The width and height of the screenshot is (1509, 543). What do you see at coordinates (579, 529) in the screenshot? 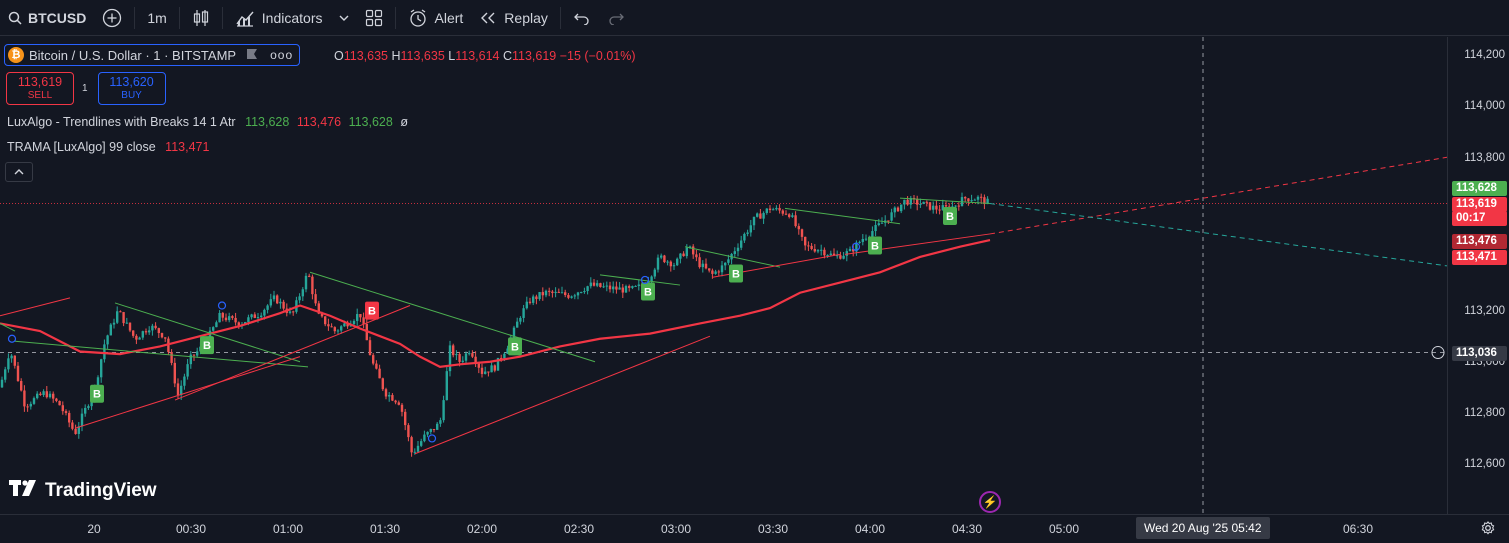
I see `time-tick-label: 02:30` at bounding box center [579, 529].